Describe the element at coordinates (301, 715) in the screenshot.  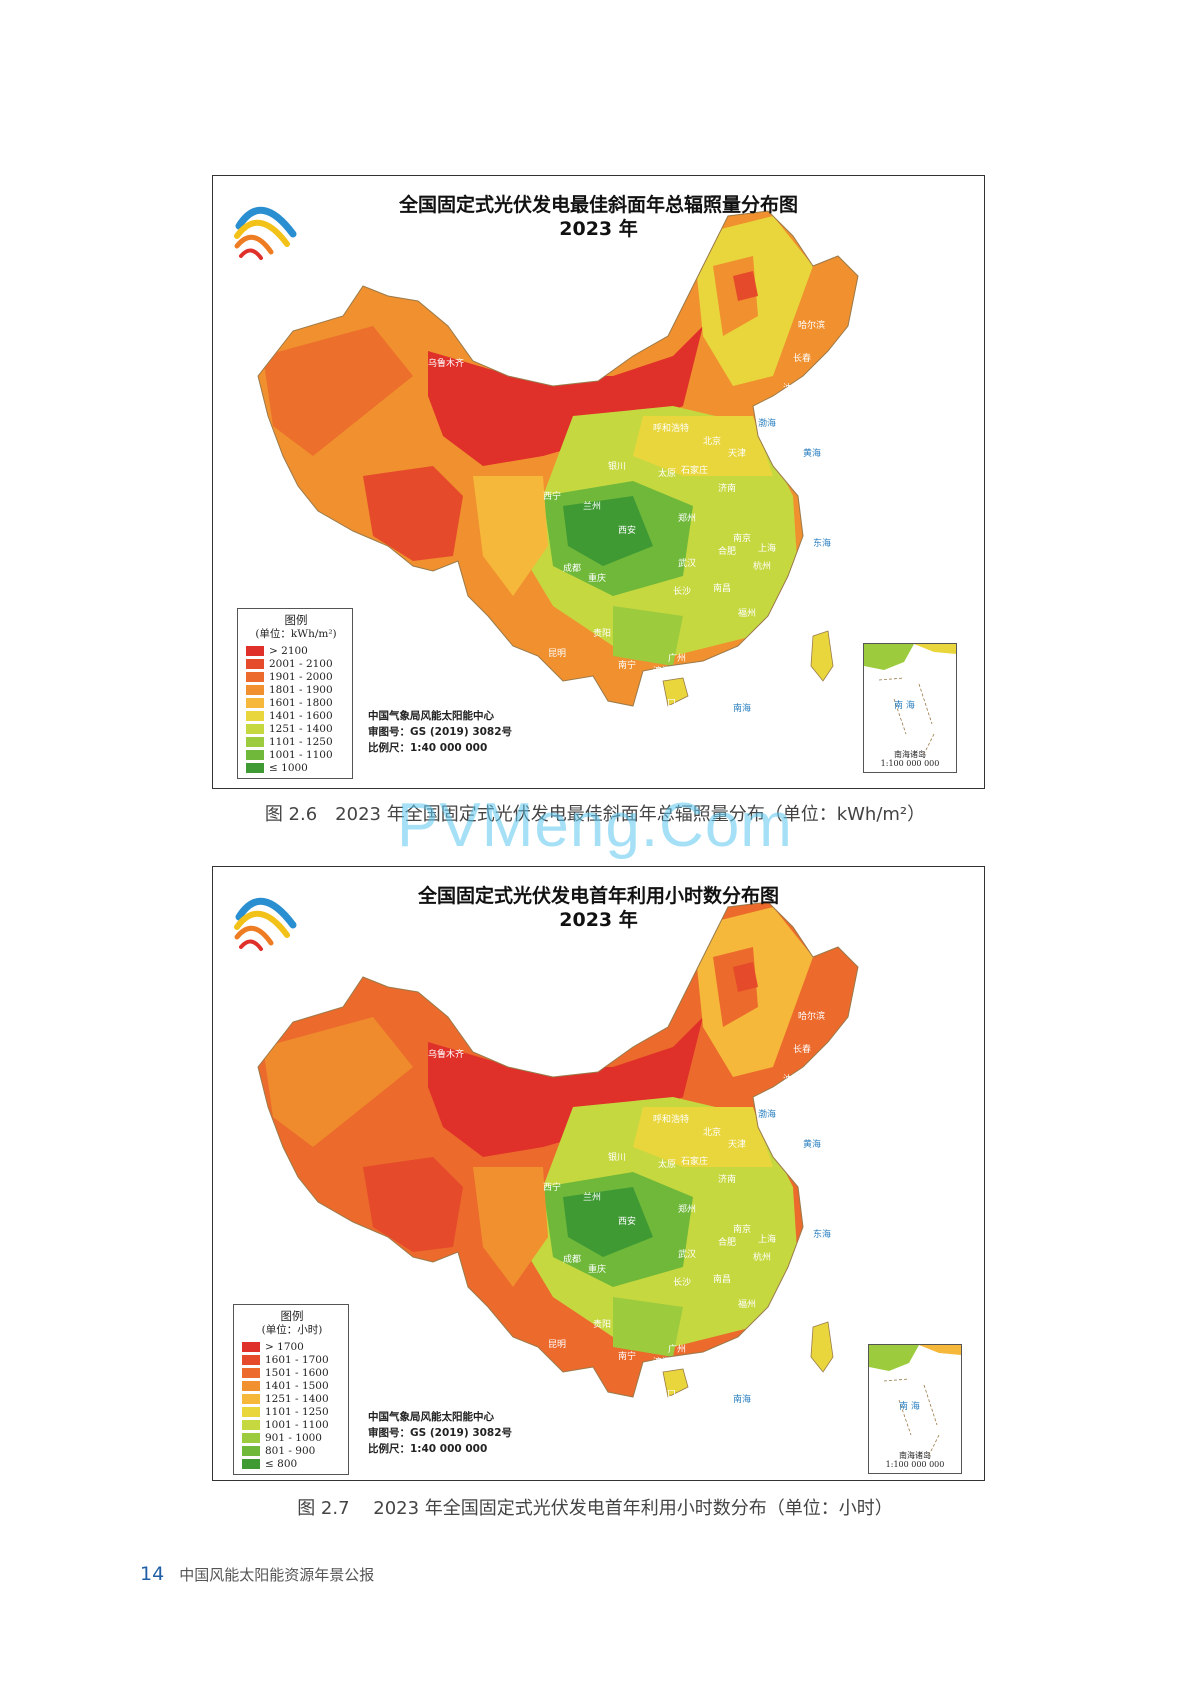
I see `legend-label: 1401 - 1600` at that location.